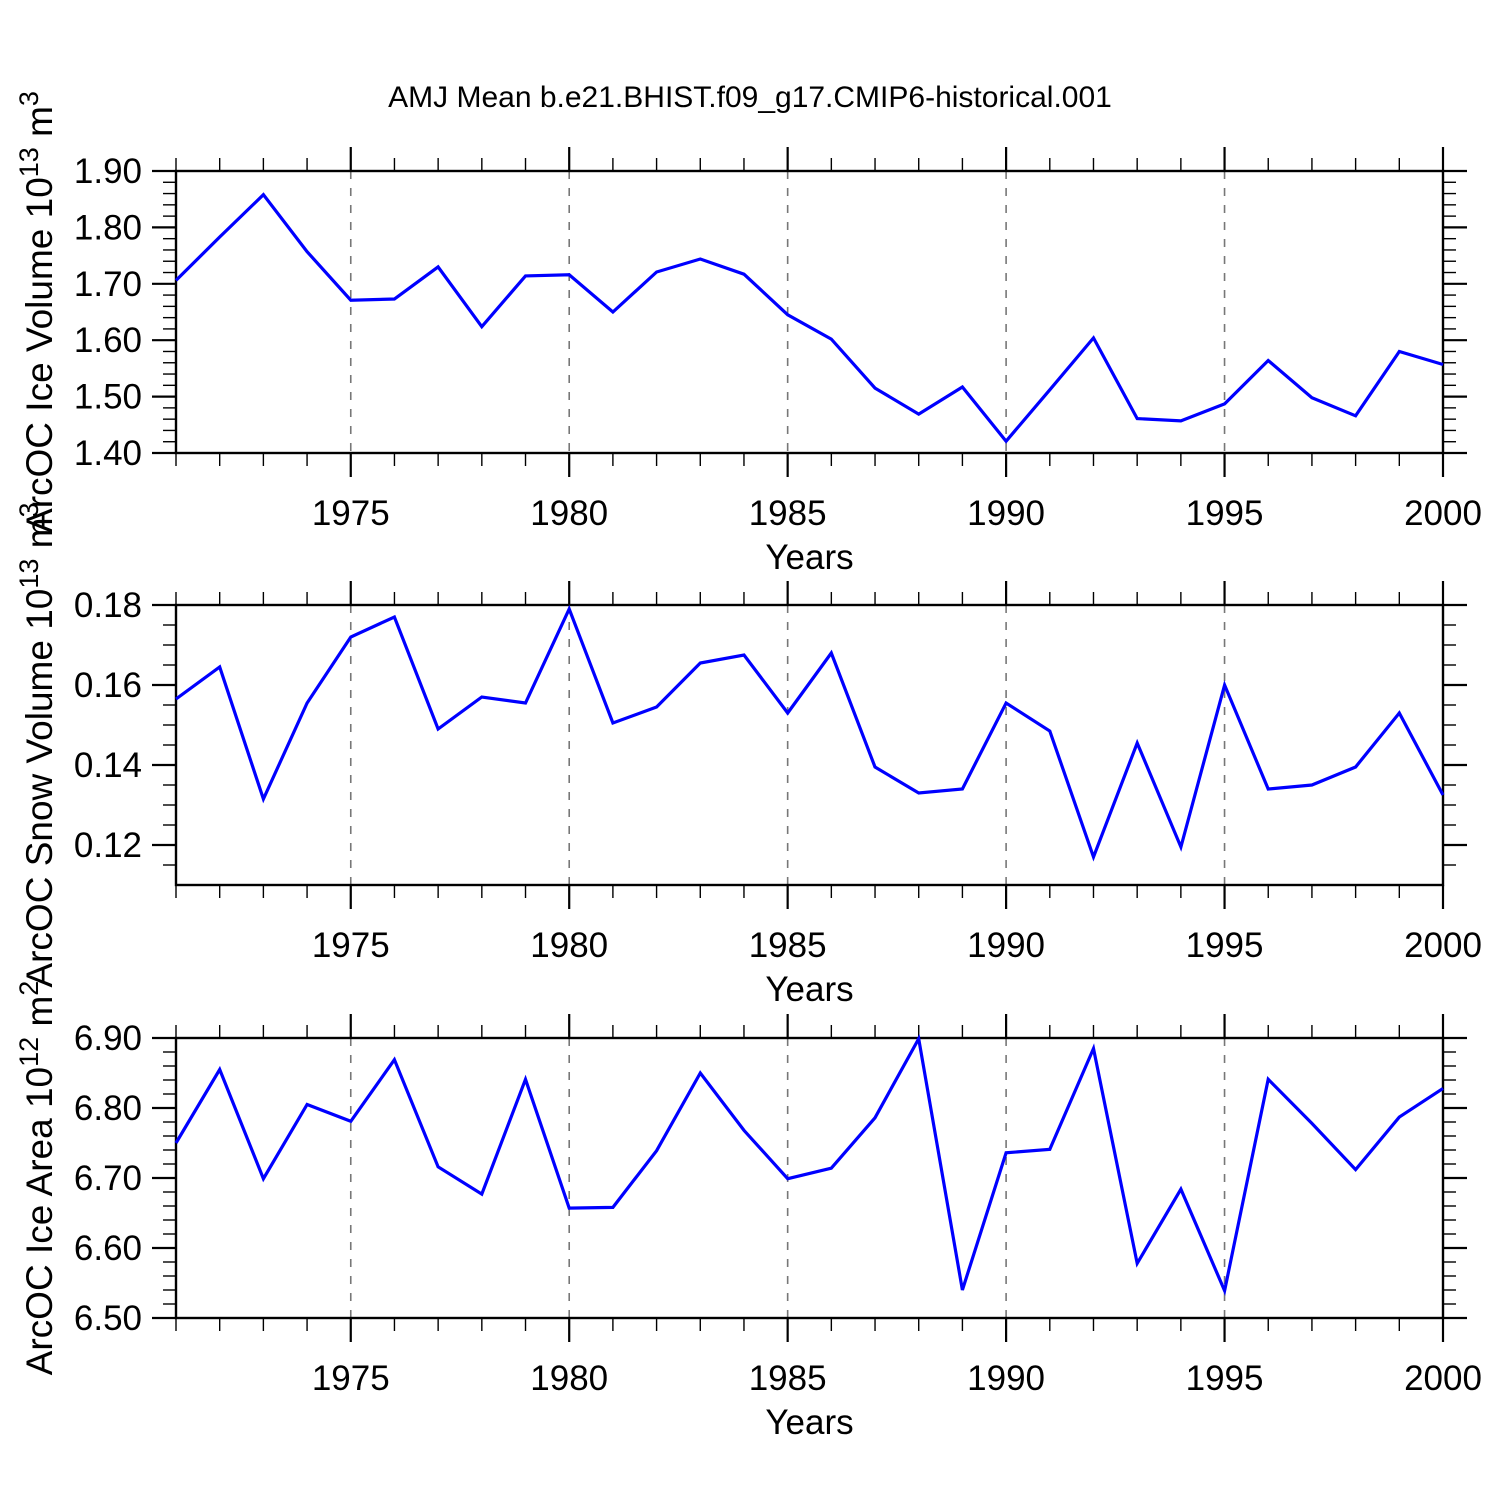  Describe the element at coordinates (108, 605) in the screenshot. I see `y-tick-label: 0.18` at that location.